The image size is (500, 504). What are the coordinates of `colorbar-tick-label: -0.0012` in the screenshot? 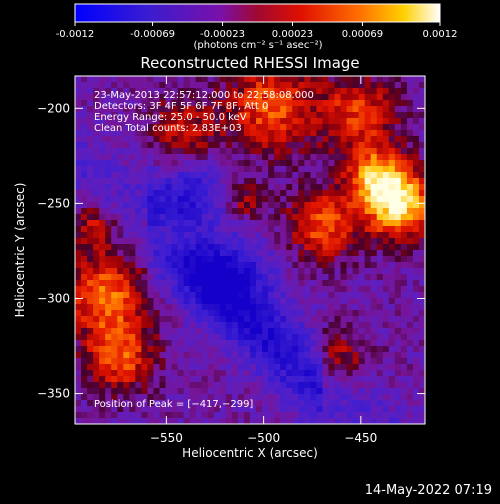 It's located at (75, 34).